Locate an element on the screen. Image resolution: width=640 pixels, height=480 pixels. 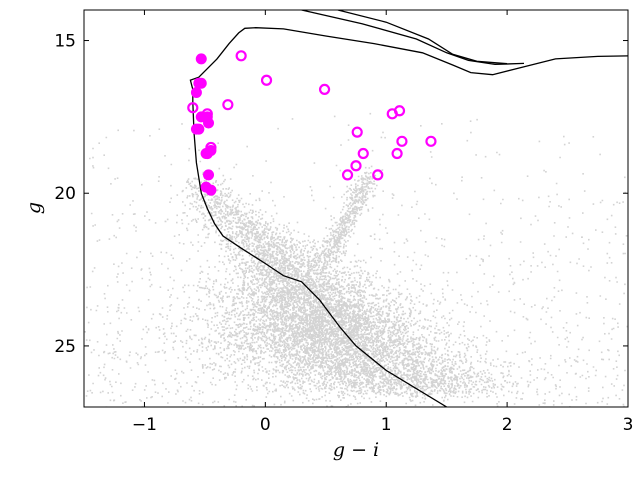
y-tick-label: 20 is located at coordinates (65, 194).